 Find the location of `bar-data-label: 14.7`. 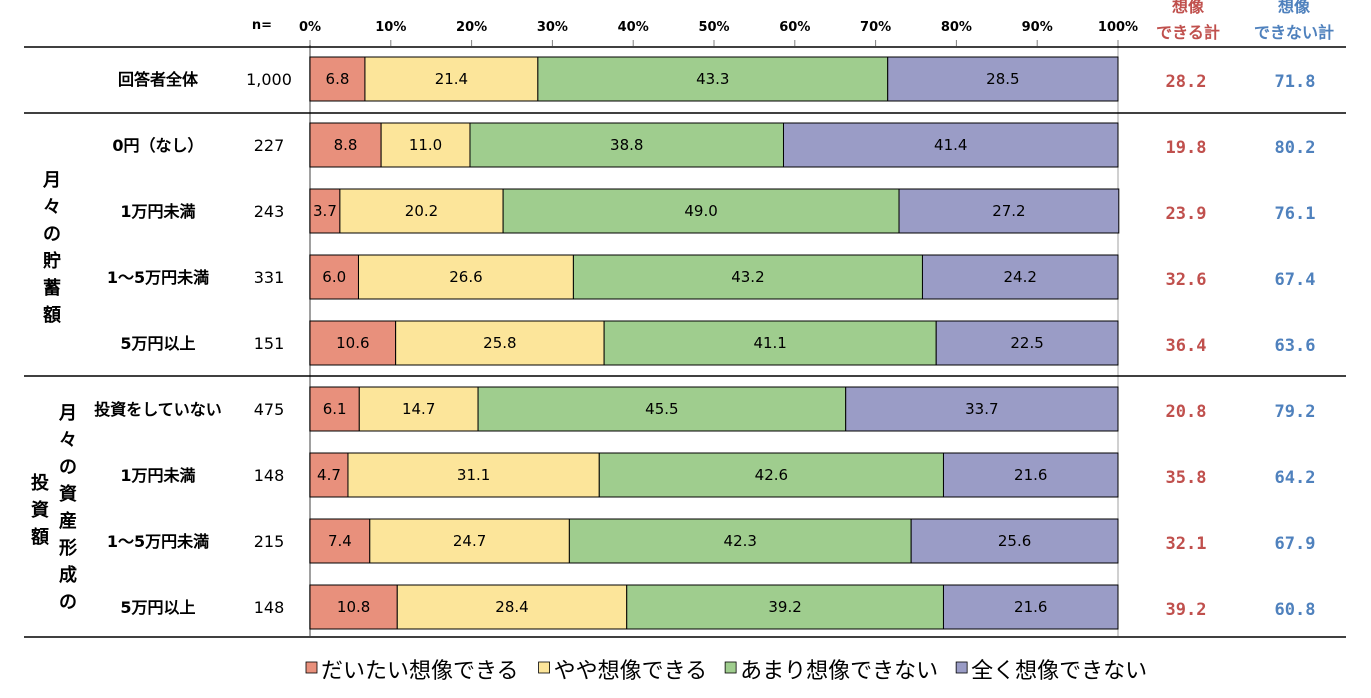

bar-data-label: 14.7 is located at coordinates (418, 409).